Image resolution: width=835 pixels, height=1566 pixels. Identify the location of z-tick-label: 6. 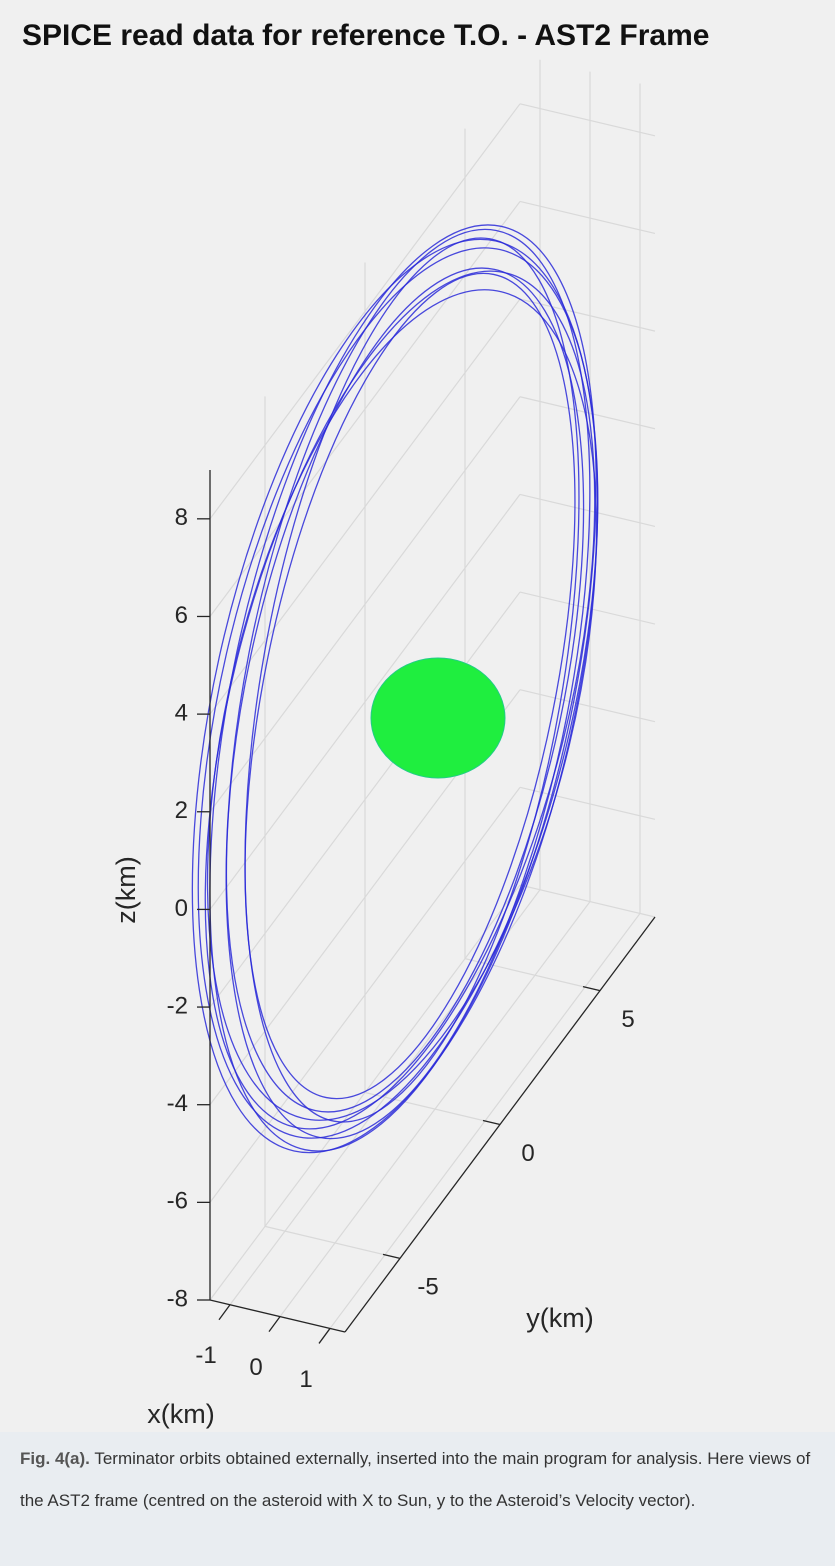
(181, 615).